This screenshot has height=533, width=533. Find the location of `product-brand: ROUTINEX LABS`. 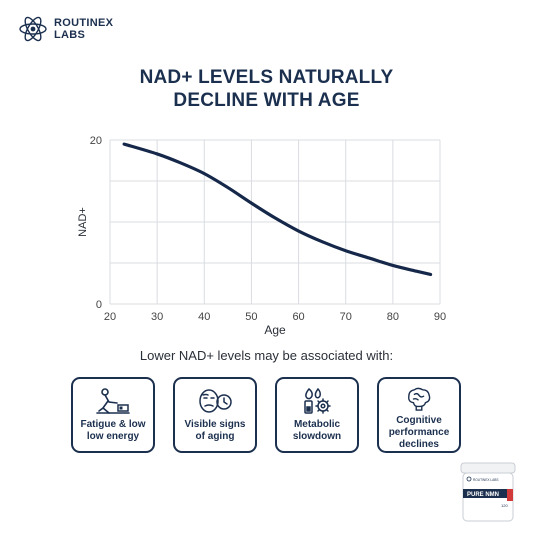

product-brand: ROUTINEX LABS is located at coordinates (486, 480).